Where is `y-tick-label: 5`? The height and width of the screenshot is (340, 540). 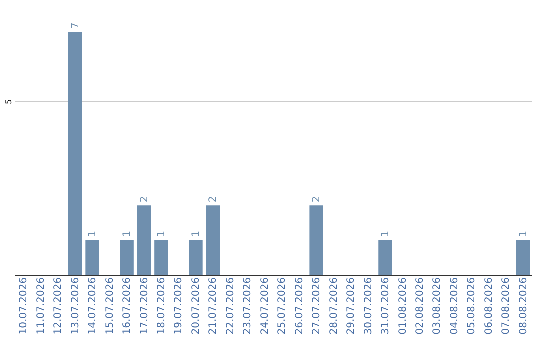 y-tick-label: 5 is located at coordinates (9, 101).